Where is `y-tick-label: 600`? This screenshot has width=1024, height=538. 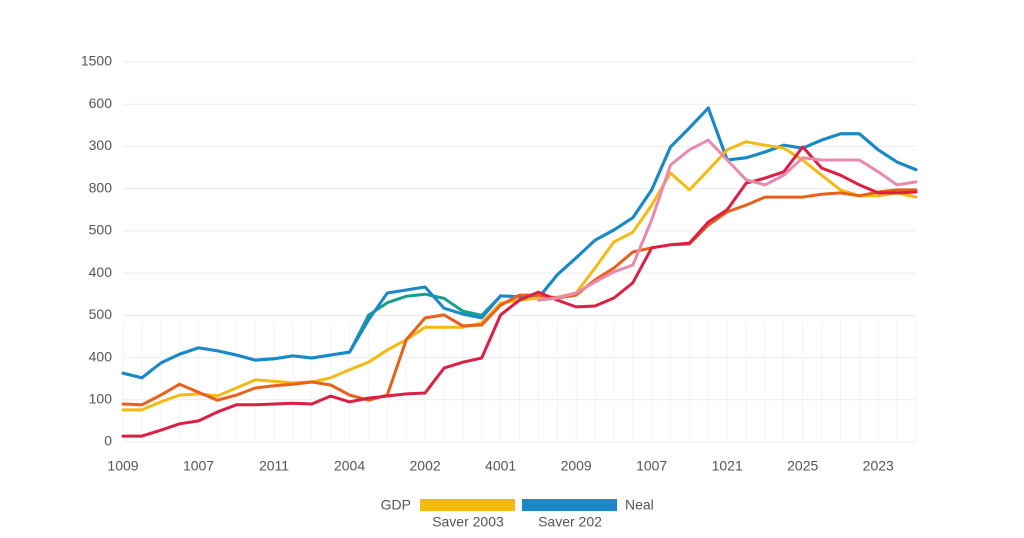 y-tick-label: 600 is located at coordinates (101, 103).